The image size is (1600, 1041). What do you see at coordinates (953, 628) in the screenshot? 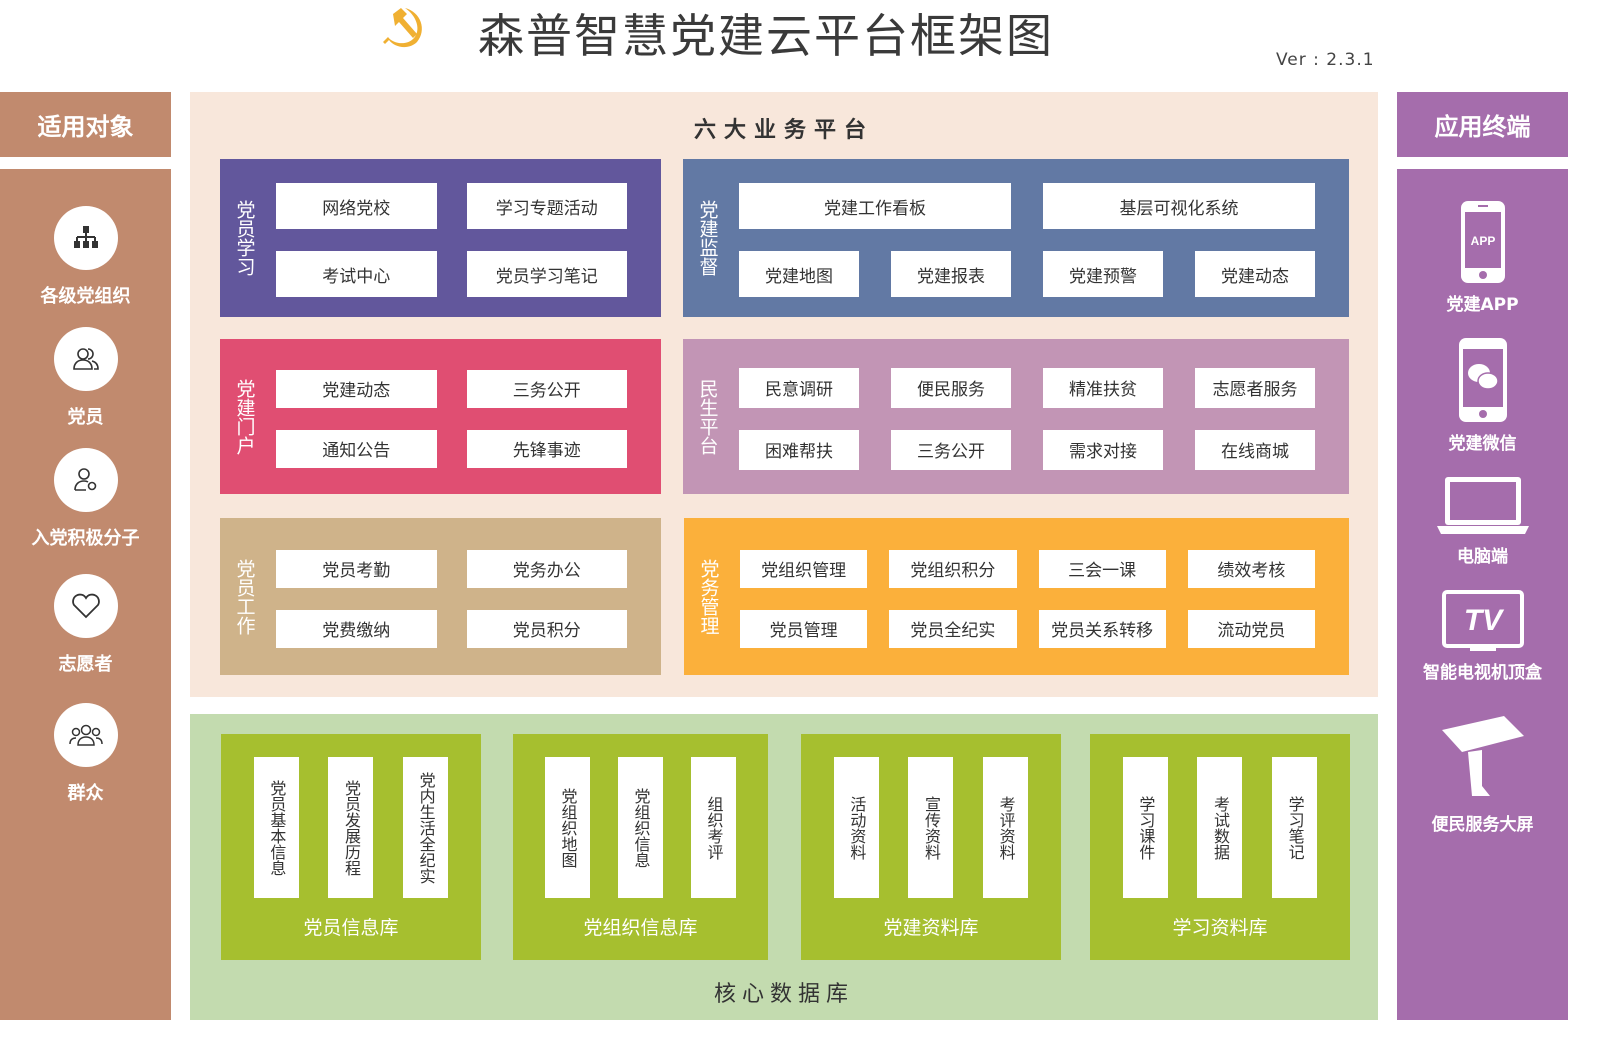
I see `module-button: 党员全纪实` at bounding box center [953, 628].